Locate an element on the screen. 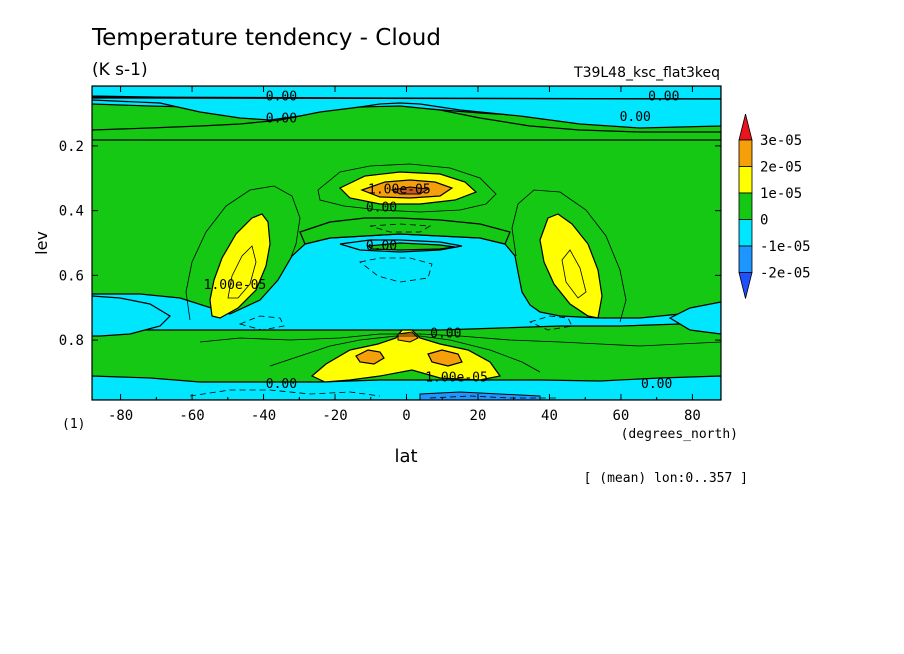 The width and height of the screenshot is (904, 654). run-label: T39L48_ksc_flat3keq is located at coordinates (646, 73).